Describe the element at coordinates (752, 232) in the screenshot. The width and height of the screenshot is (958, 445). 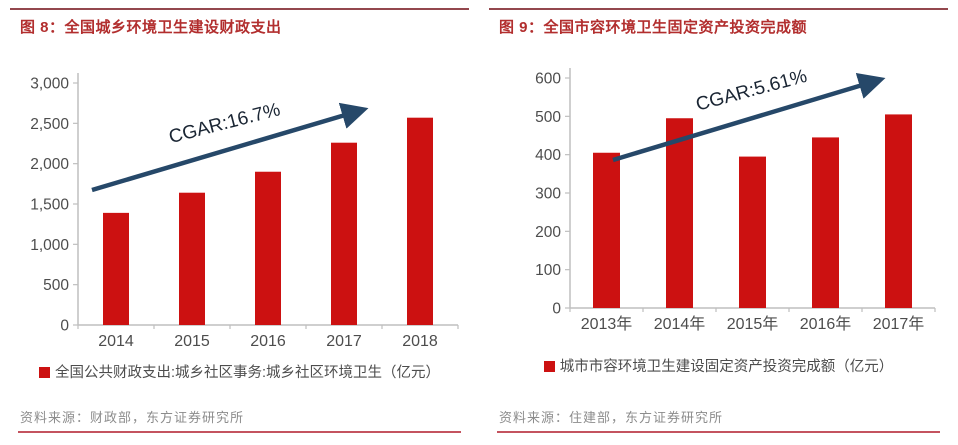
I see `bar-2015年` at that location.